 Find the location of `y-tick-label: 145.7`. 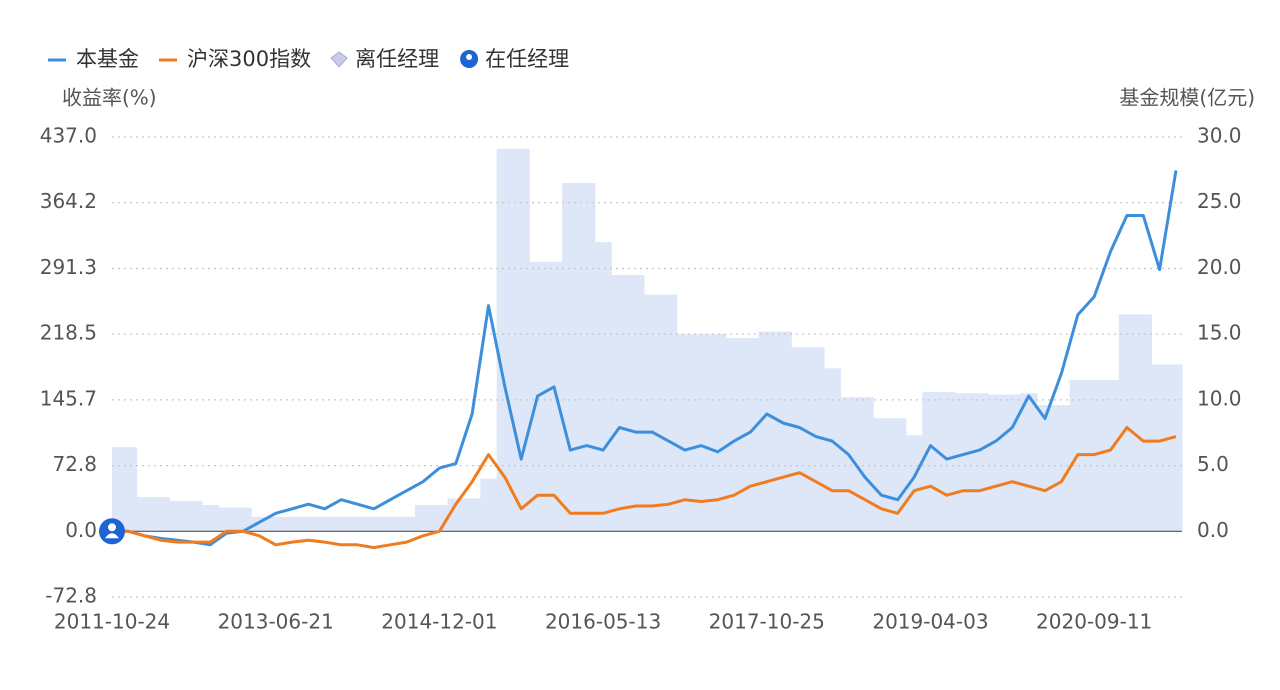

y-tick-label: 145.7 is located at coordinates (68, 398).